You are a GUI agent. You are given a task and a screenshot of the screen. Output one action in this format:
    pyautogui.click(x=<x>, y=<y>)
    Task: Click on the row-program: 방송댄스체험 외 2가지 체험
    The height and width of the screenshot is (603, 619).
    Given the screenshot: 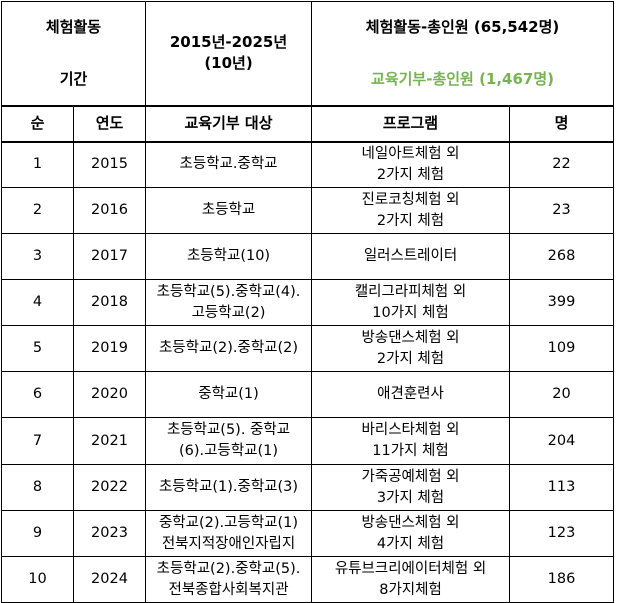 What is the action you would take?
    pyautogui.click(x=411, y=348)
    